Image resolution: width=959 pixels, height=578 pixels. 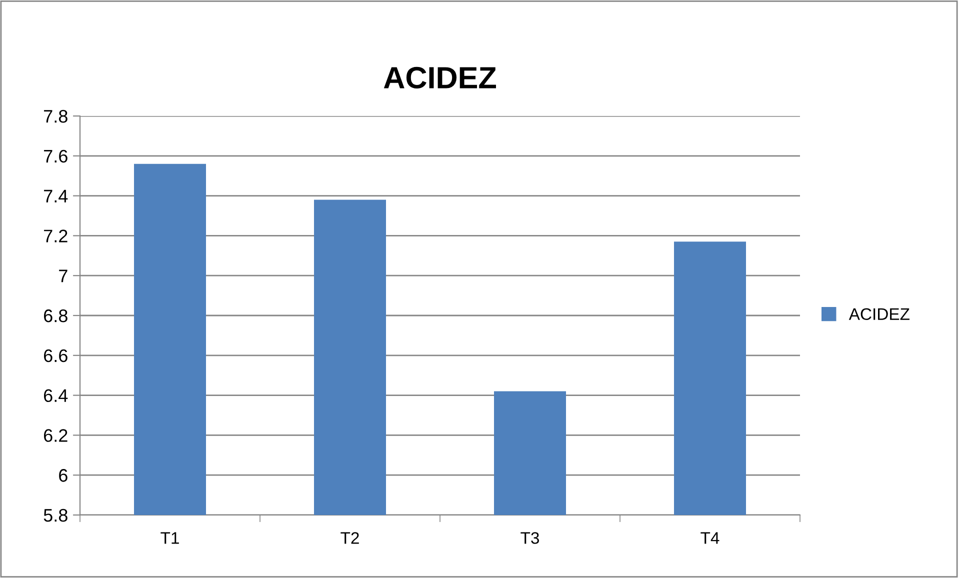 What do you see at coordinates (529, 538) in the screenshot?
I see `x-tick-label: T3` at bounding box center [529, 538].